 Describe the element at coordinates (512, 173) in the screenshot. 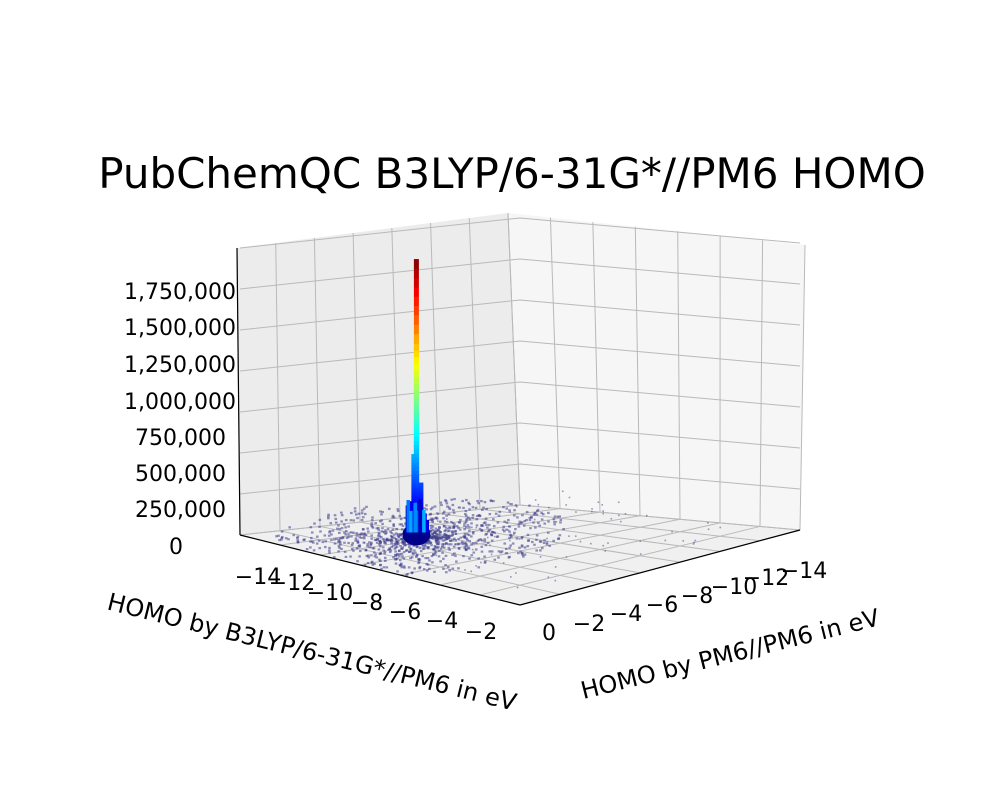

I see `chart-title: PubChemQC B3LYP/6-31G*//PM6 HOMO` at that location.